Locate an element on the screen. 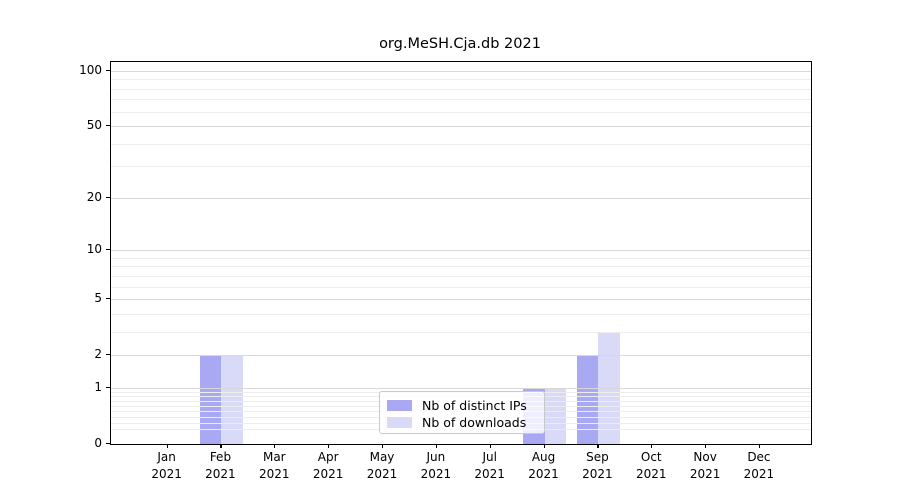  x-tick-label: May 2021 is located at coordinates (382, 465).